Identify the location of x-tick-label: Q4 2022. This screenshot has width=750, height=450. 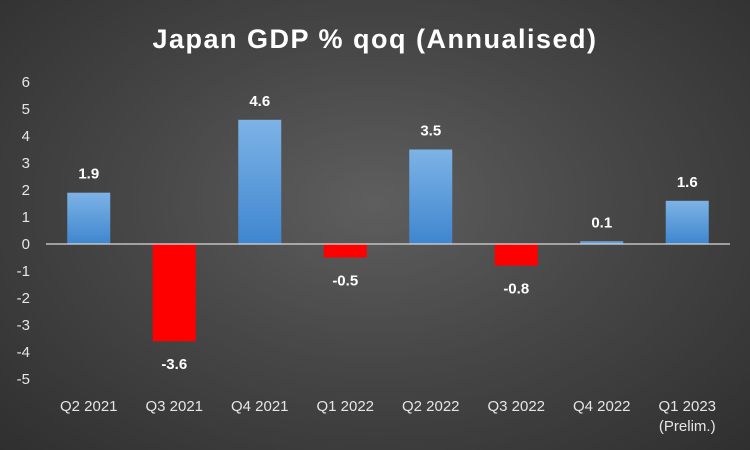
(602, 406).